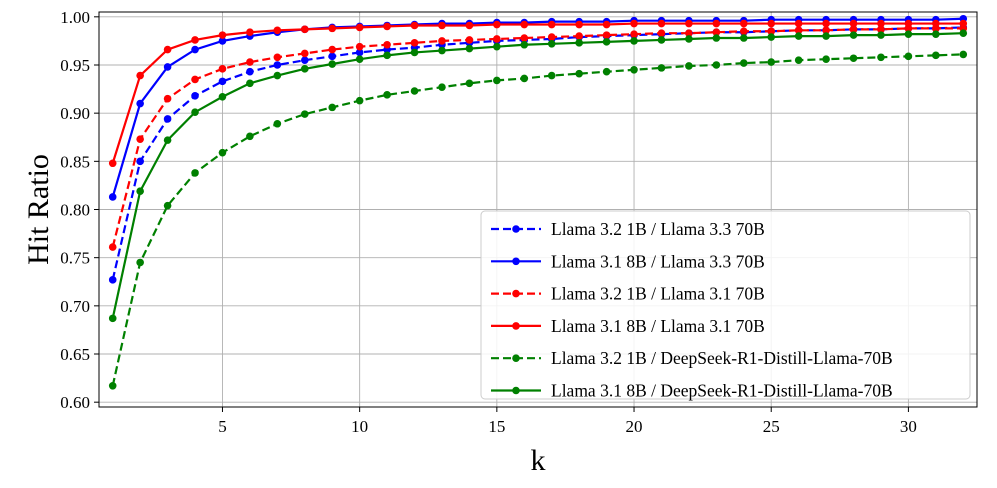 The image size is (997, 488). Describe the element at coordinates (75, 306) in the screenshot. I see `y-tick-label: 0.70` at that location.